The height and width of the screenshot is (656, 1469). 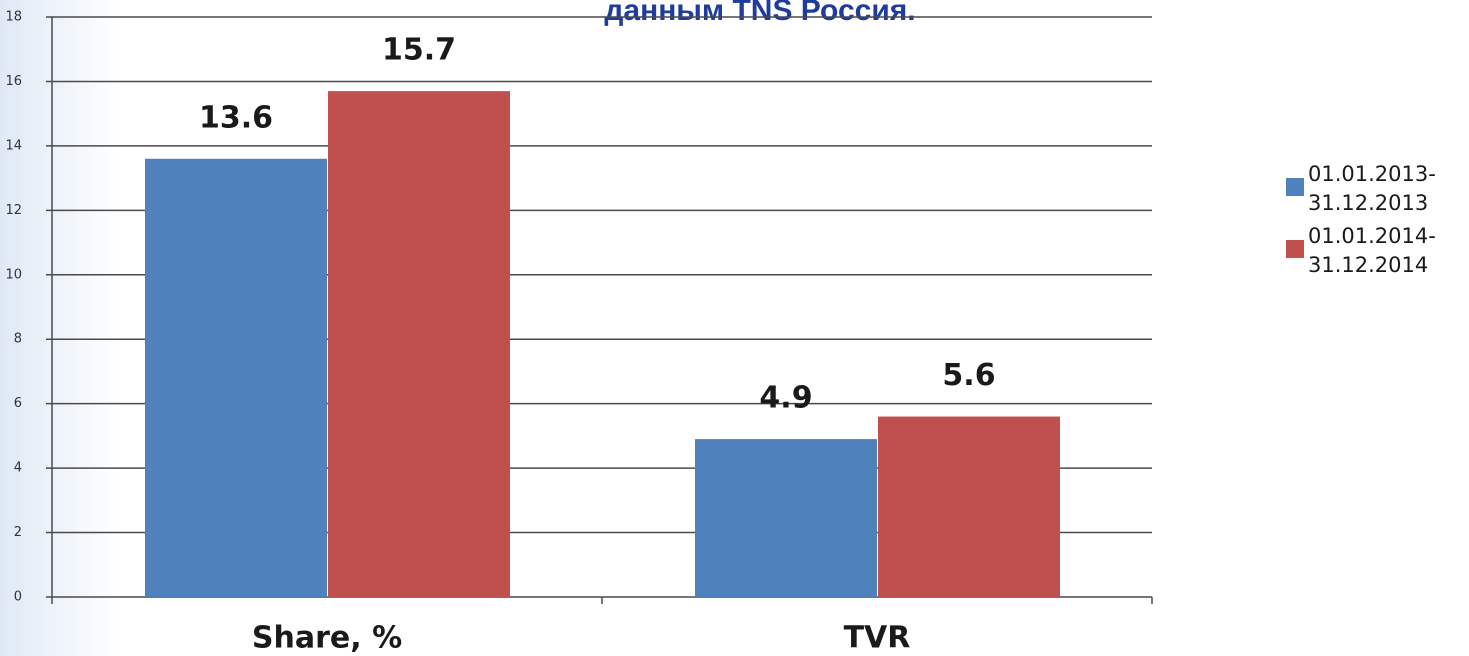 I want to click on x-tick-label: Share, %, so click(x=327, y=638).